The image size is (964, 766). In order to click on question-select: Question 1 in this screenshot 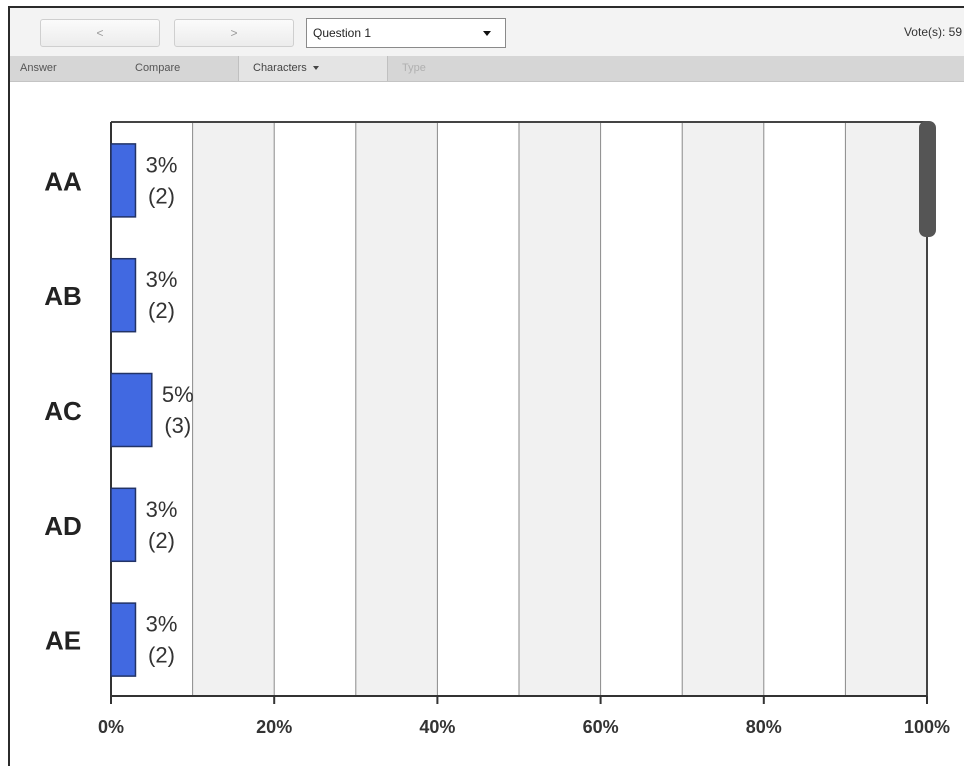, I will do `click(406, 33)`.